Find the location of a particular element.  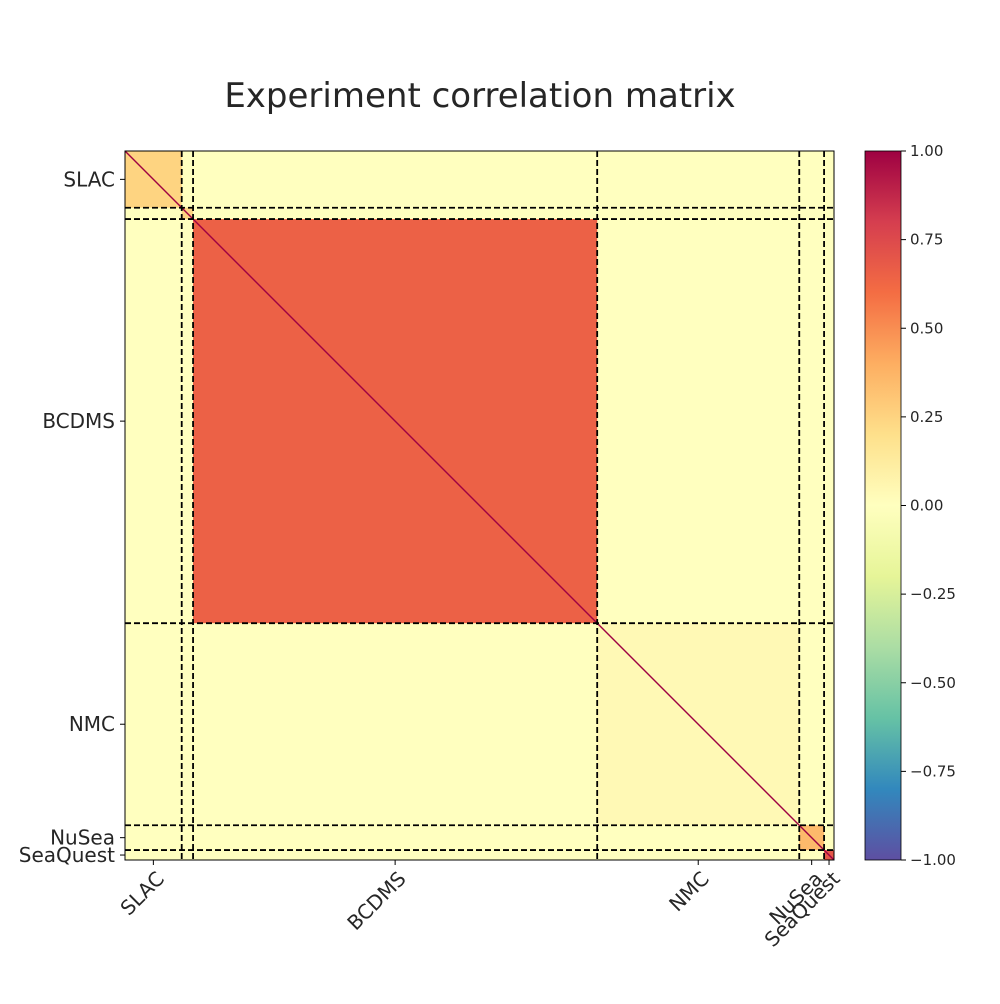

colorbar-tick-label: −0.75 is located at coordinates (933, 771).